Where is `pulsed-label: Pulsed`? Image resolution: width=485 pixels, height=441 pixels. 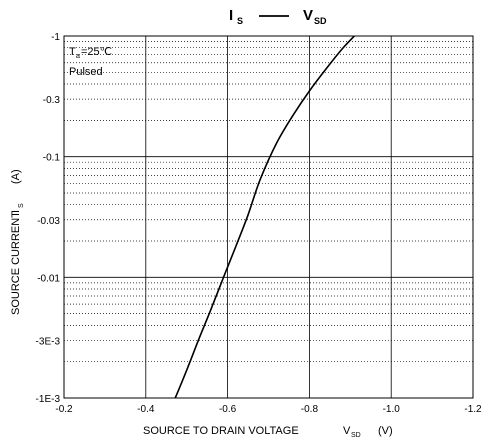
pulsed-label: Pulsed is located at coordinates (86, 72).